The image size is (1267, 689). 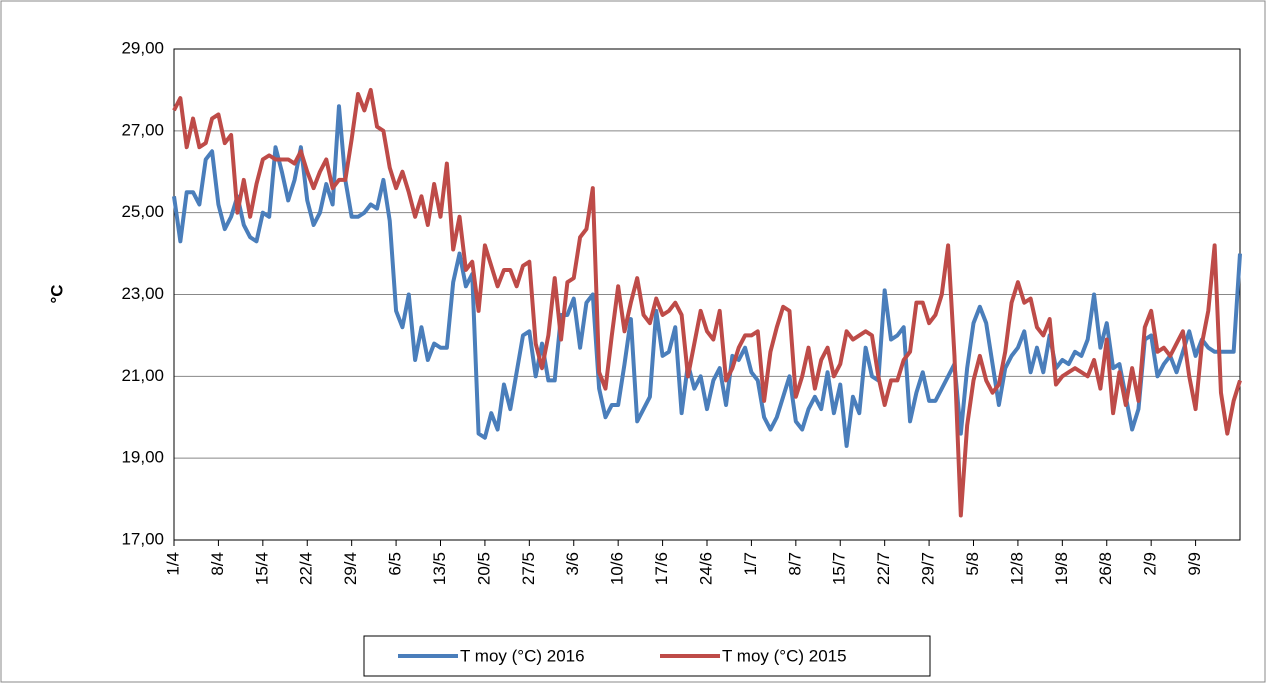 I want to click on x-tick-label: 12/8, so click(x=1016, y=568).